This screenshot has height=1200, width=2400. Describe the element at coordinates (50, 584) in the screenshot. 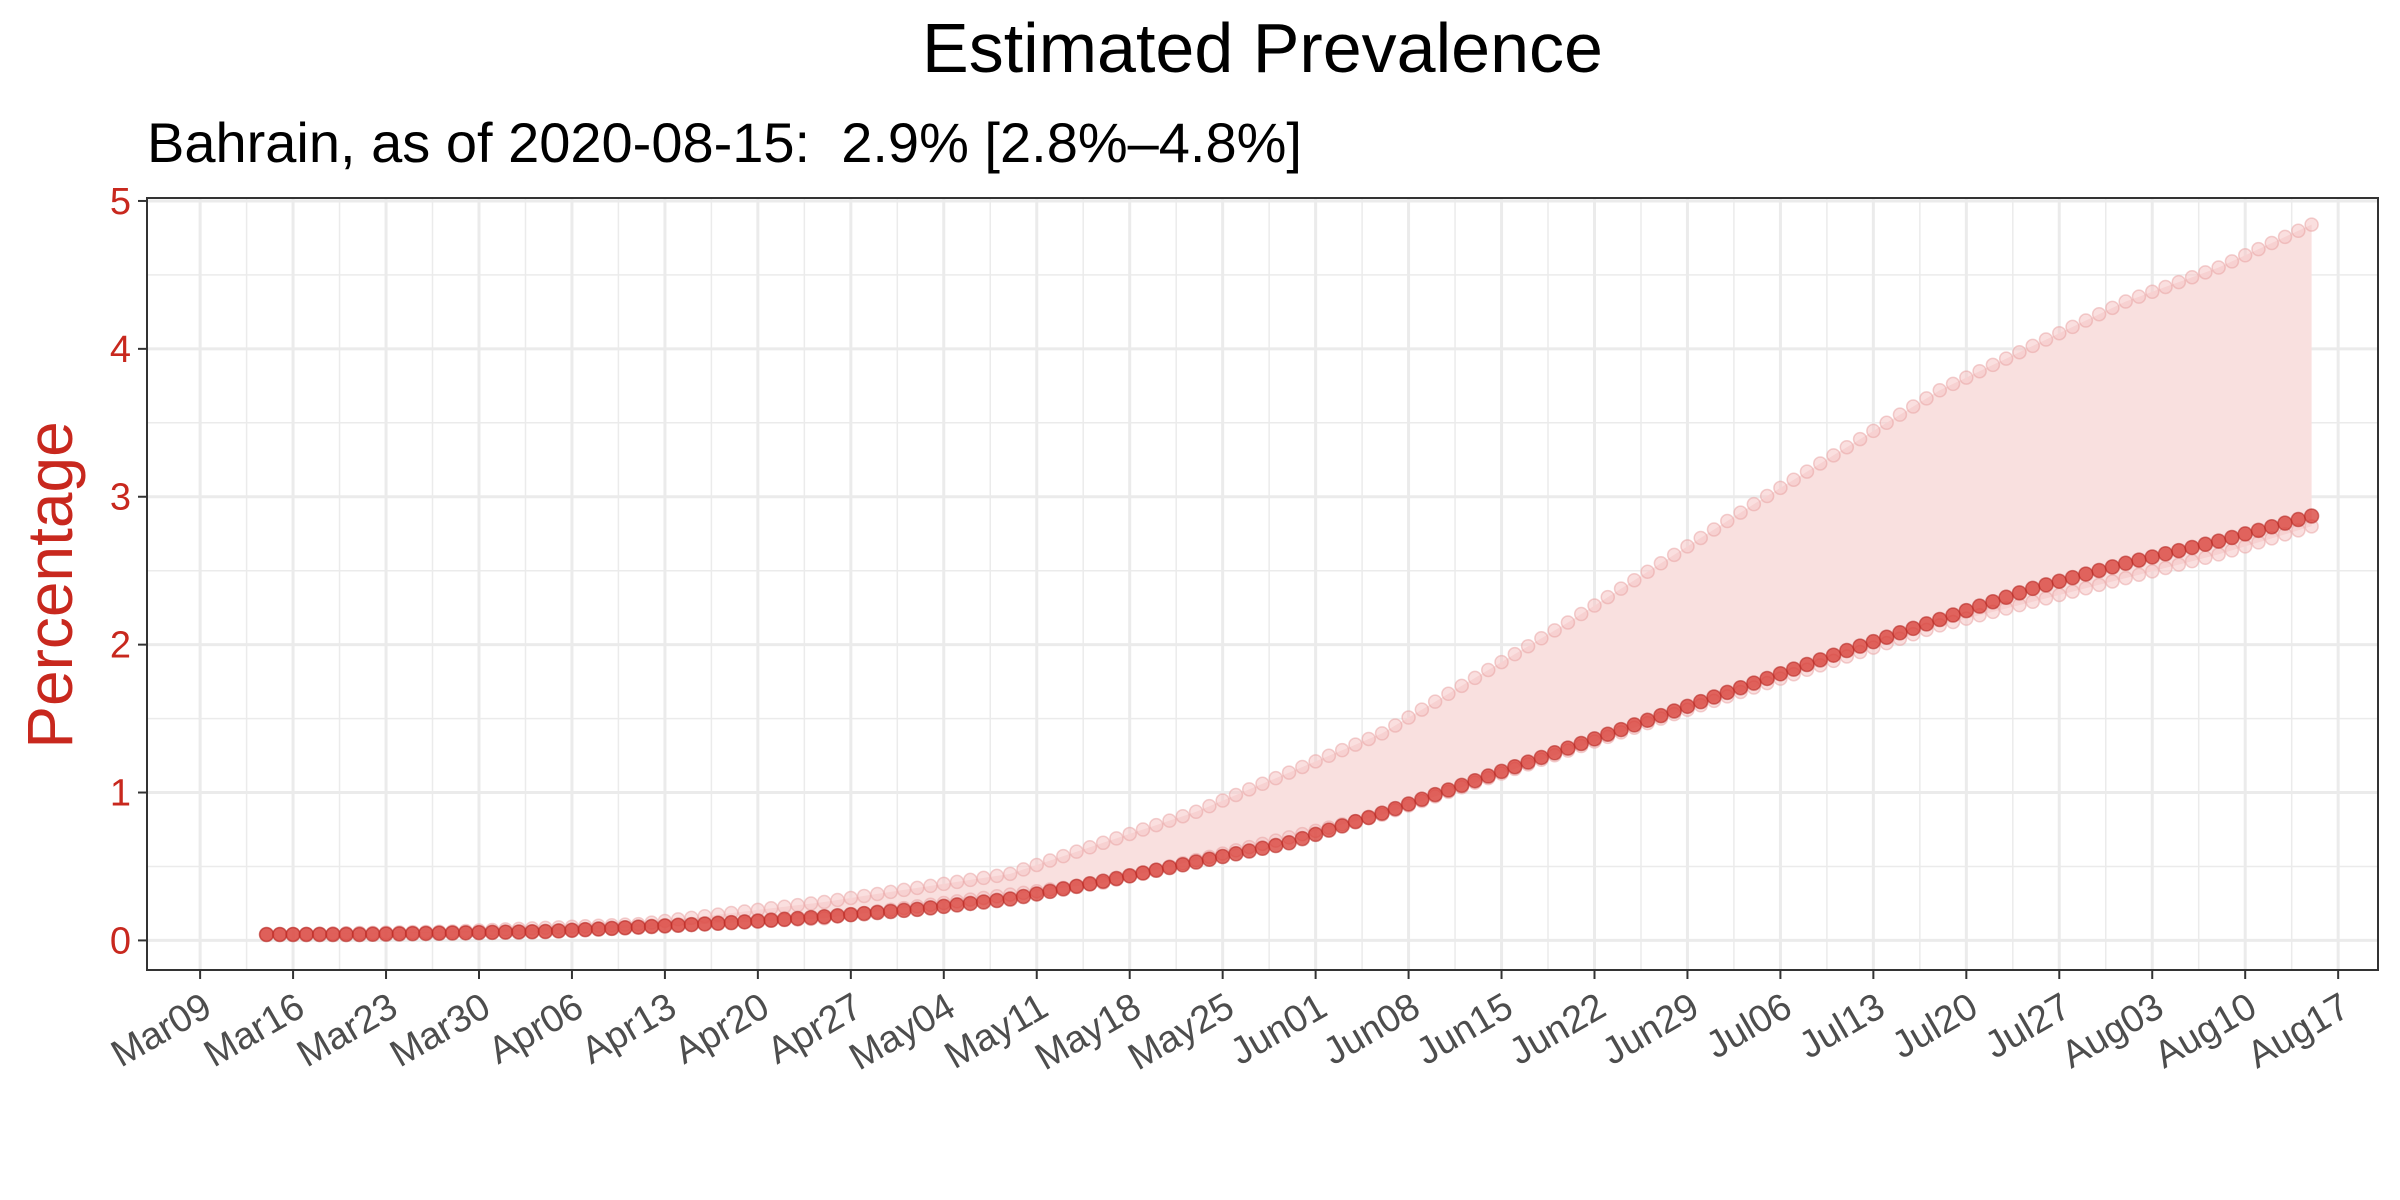

I see `y-axis-label: Percentage` at that location.